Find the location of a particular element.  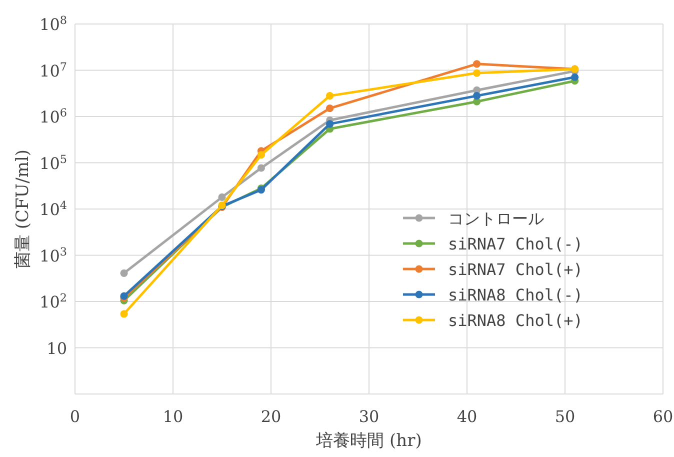

y-tick-label: 10$^{3}$ is located at coordinates (53, 255).